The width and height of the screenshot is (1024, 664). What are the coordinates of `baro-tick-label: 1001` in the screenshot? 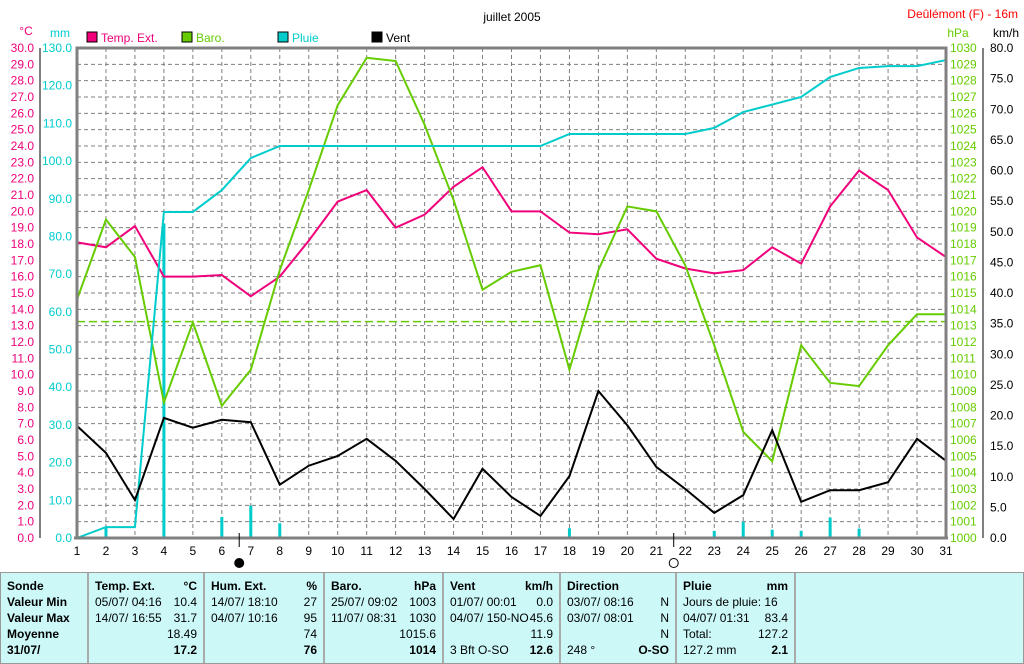 It's located at (963, 522).